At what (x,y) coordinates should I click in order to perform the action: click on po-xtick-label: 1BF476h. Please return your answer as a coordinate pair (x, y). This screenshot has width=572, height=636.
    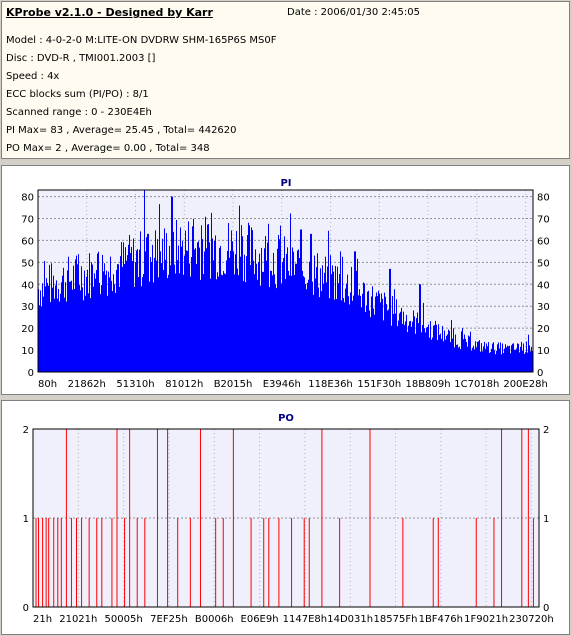
    Looking at the image, I should click on (441, 619).